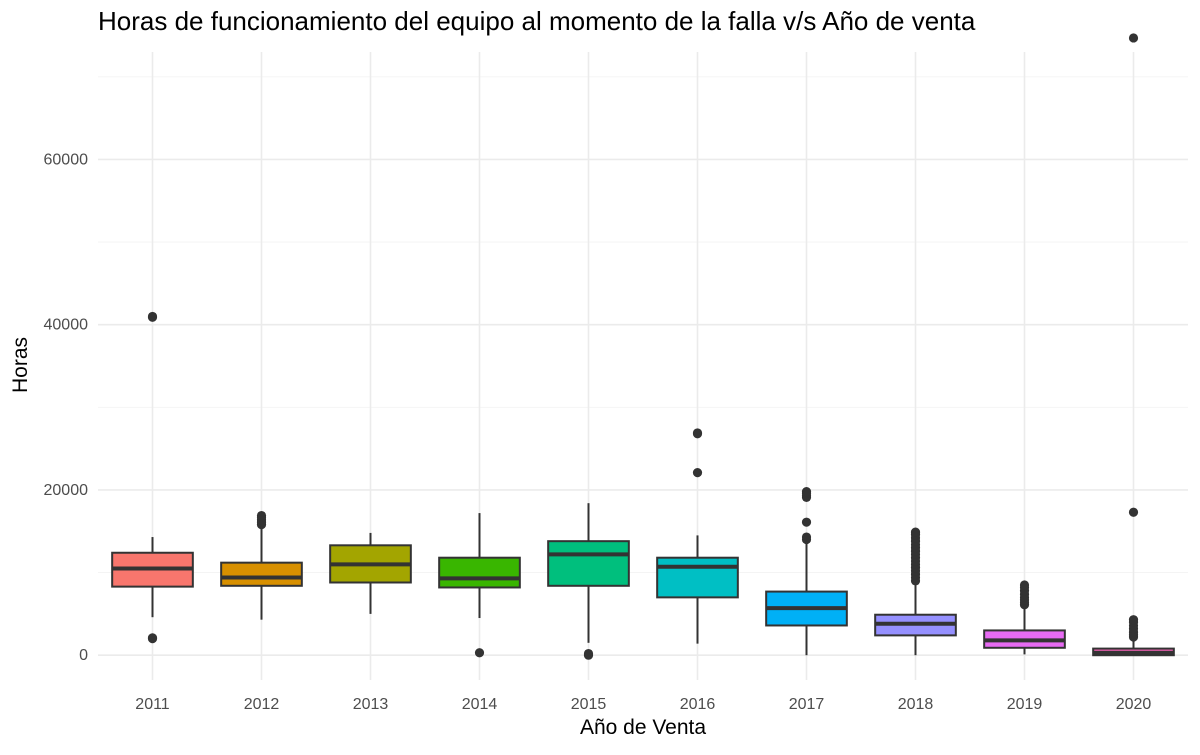 The height and width of the screenshot is (755, 1200). I want to click on x-tick-label: 2017, so click(807, 704).